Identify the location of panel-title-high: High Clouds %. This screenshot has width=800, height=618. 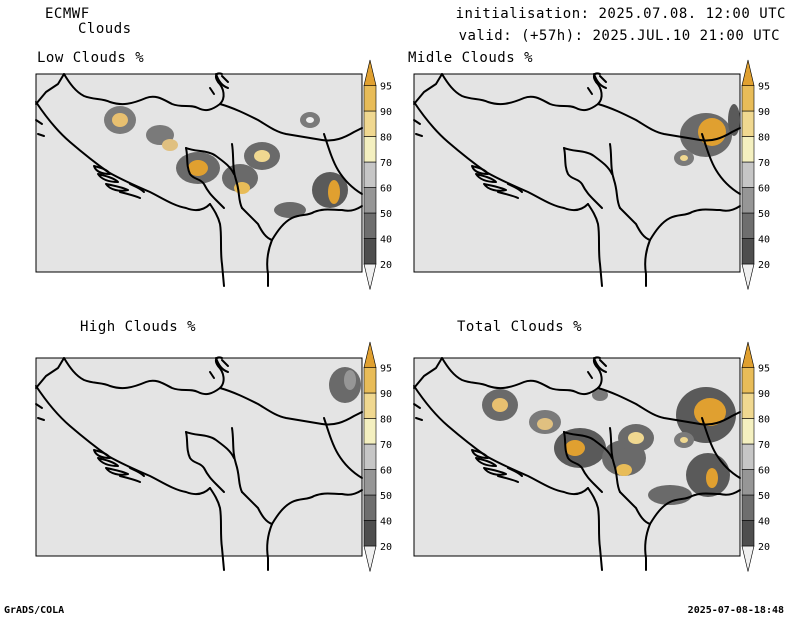
(138, 327).